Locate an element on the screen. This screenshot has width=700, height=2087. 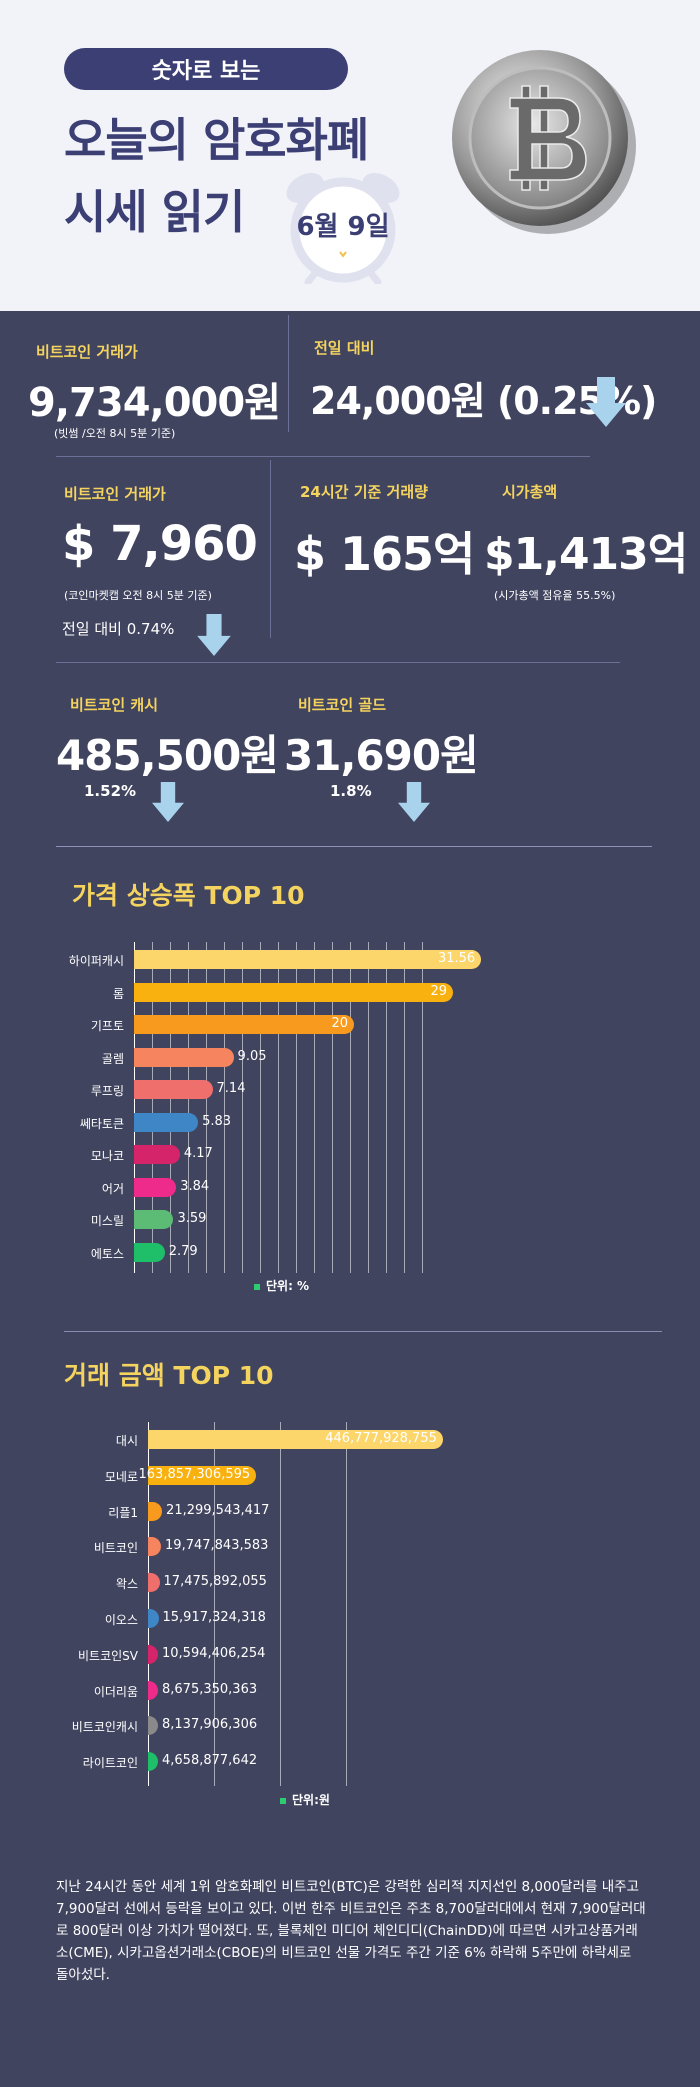
chart1-unit: 단위: % is located at coordinates (281, 1285).